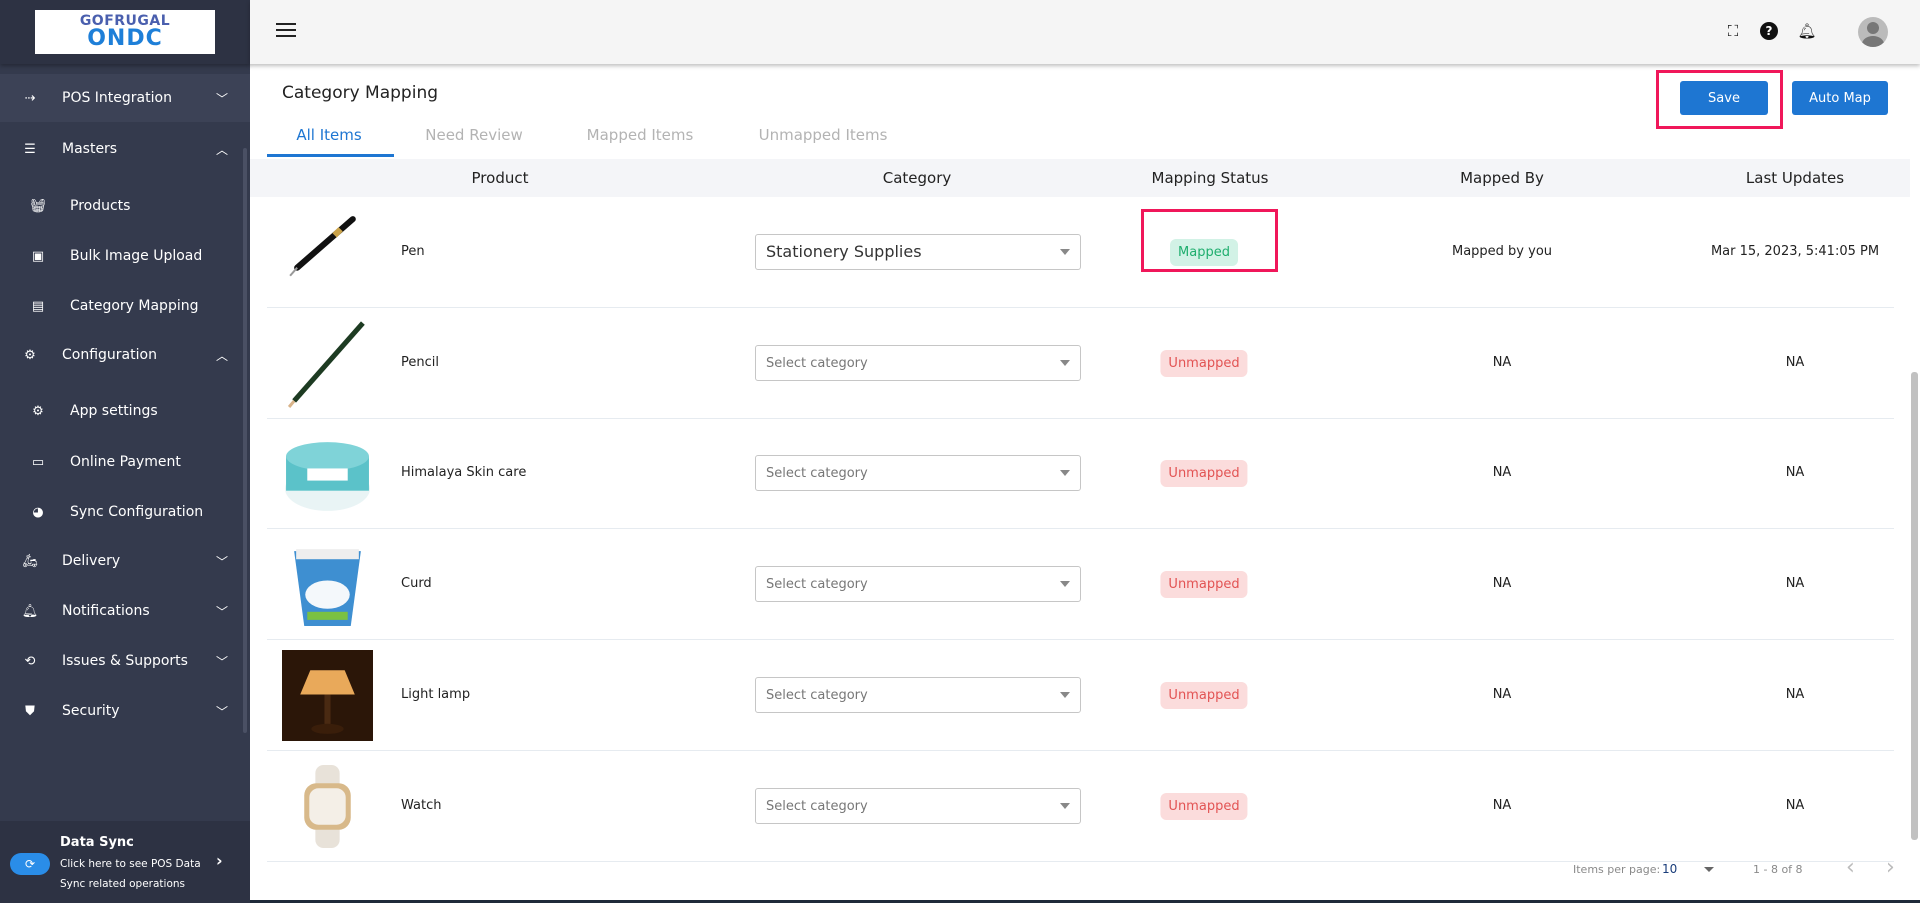 This screenshot has width=1920, height=903. Describe the element at coordinates (1733, 31) in the screenshot. I see `fullscreen-icon: ⛶` at that location.